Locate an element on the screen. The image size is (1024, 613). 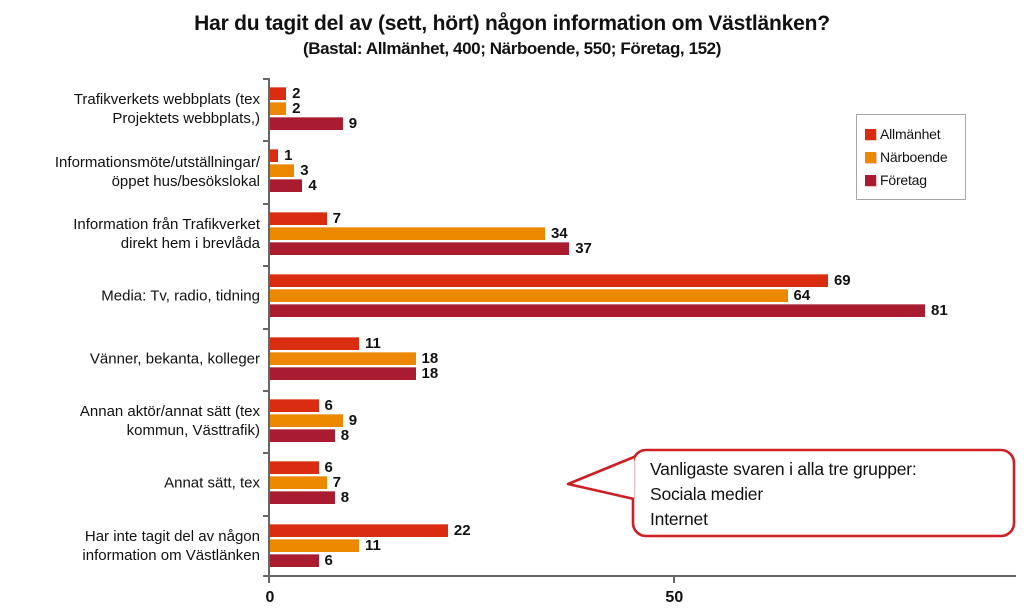
legend-item: Företag is located at coordinates (911, 180).